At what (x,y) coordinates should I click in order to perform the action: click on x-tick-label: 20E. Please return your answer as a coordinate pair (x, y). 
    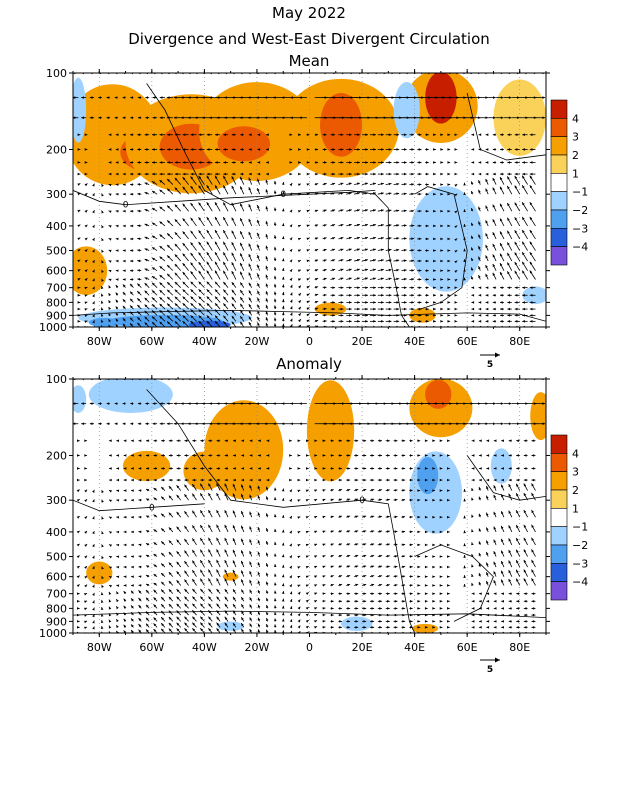
    Looking at the image, I should click on (362, 341).